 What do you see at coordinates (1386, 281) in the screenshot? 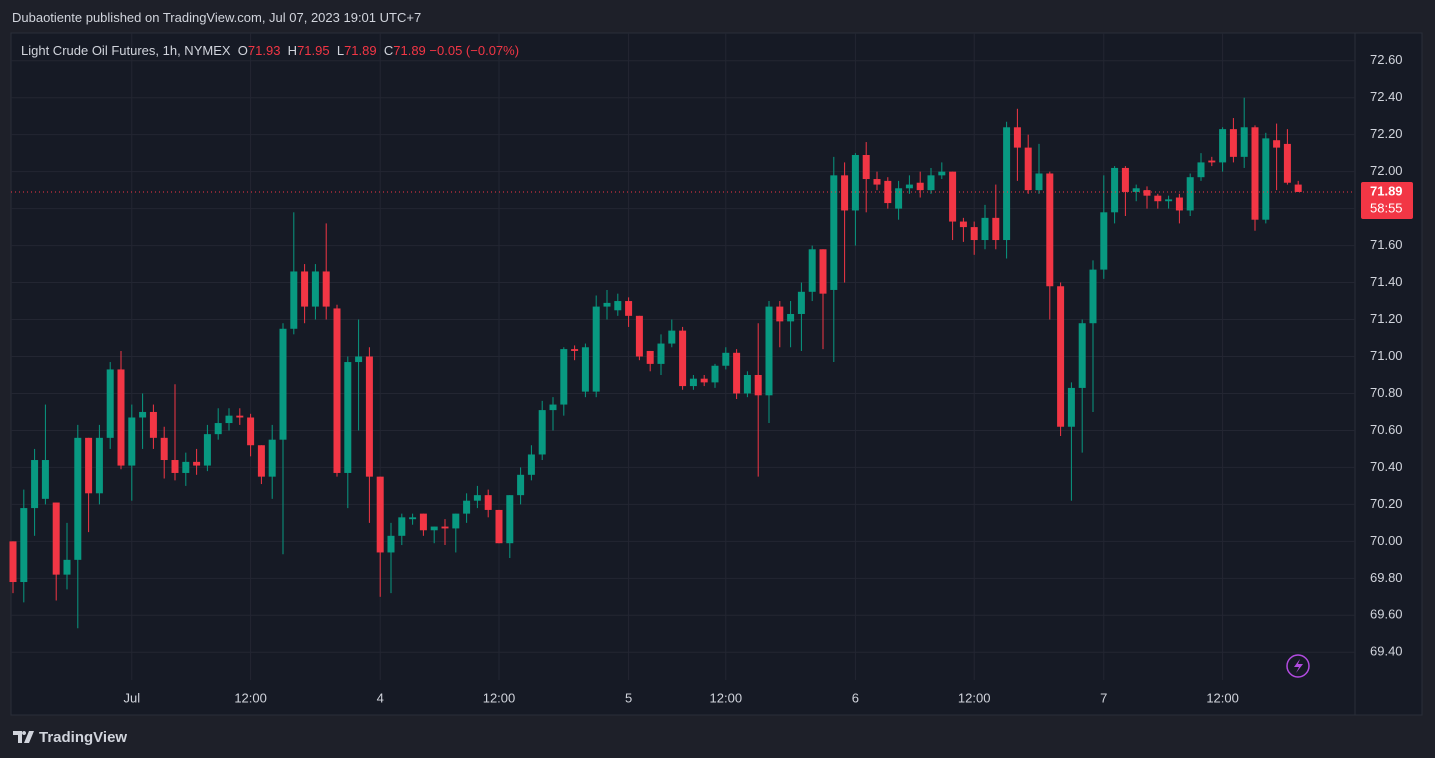
I see `y-tick-label: 71.40` at bounding box center [1386, 281].